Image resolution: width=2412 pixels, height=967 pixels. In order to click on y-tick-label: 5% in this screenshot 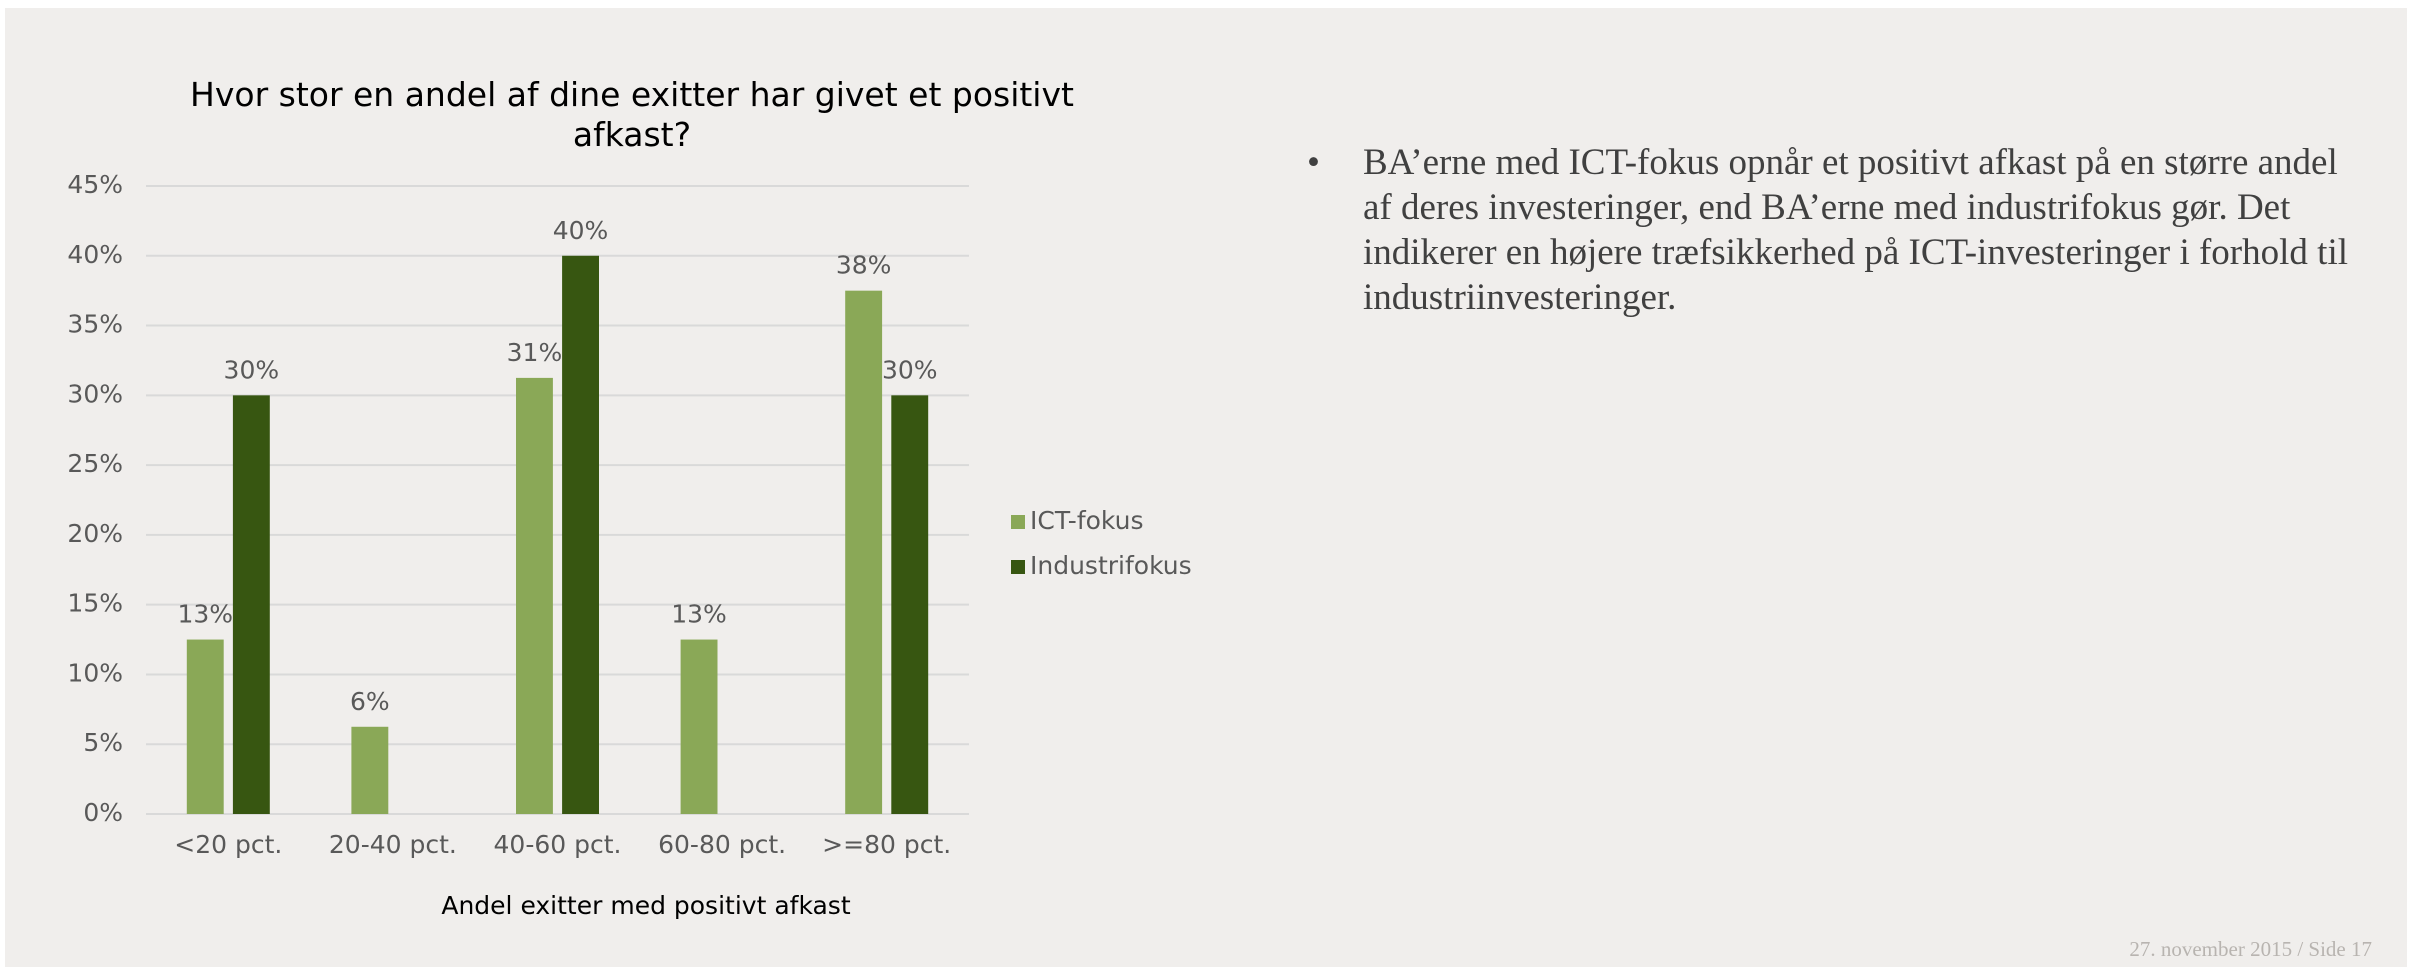, I will do `click(103, 742)`.